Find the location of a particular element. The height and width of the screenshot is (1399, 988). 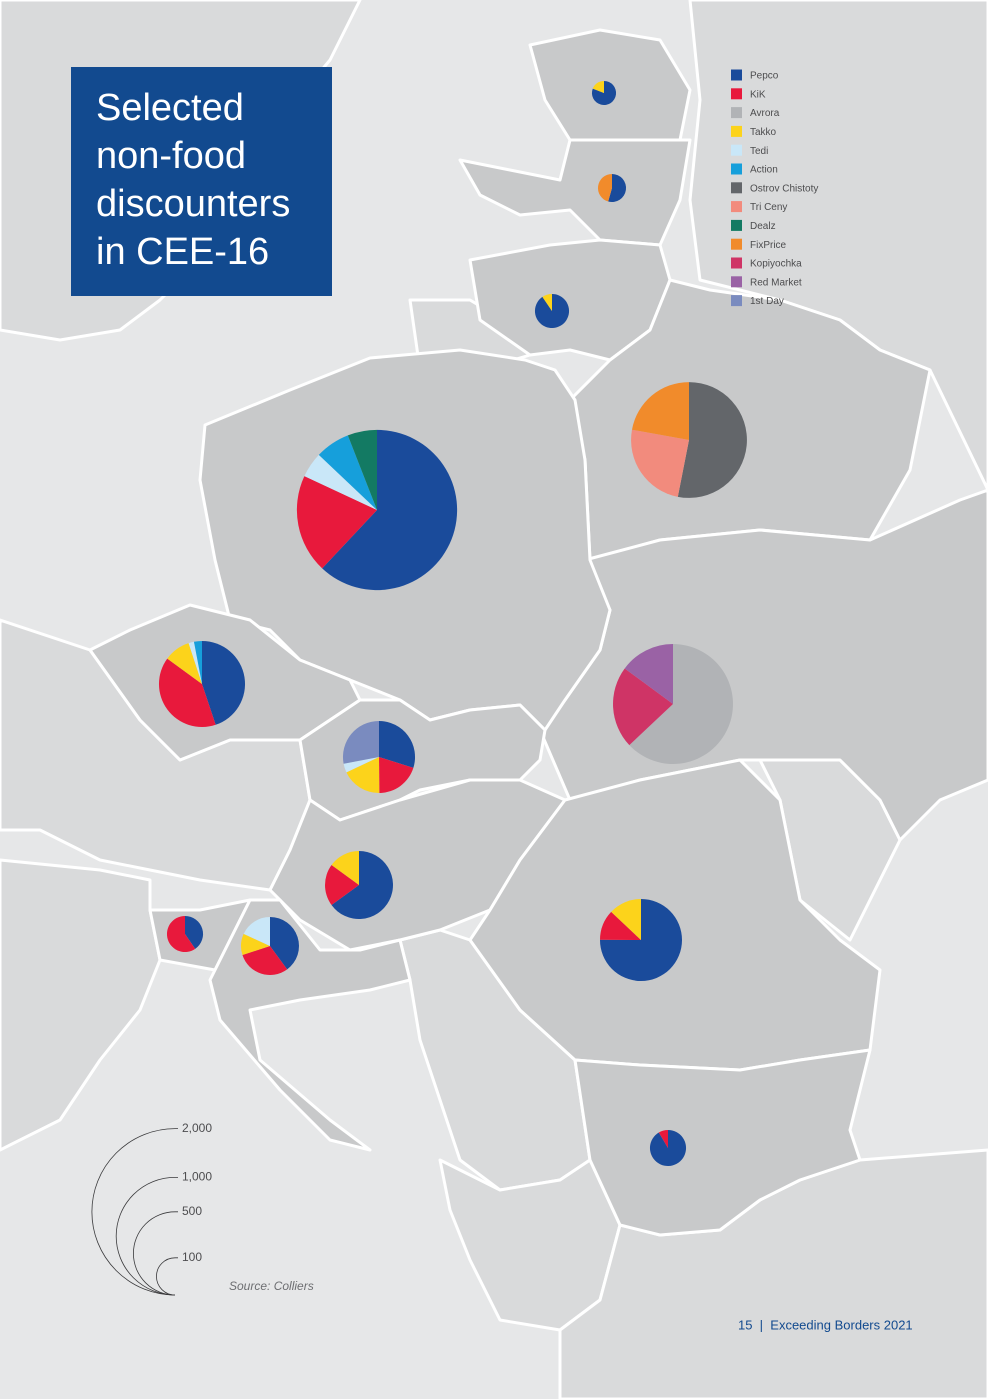

legend-label: Dealz is located at coordinates (763, 226).